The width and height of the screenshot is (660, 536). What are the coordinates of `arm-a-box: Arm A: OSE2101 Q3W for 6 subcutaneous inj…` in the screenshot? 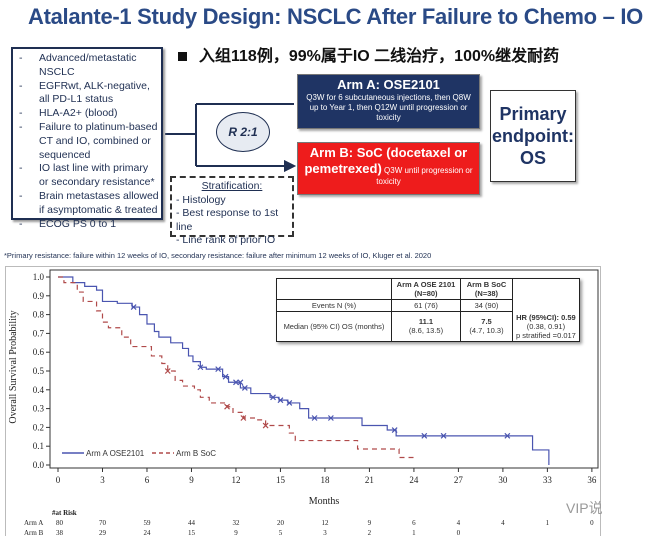 It's located at (388, 101).